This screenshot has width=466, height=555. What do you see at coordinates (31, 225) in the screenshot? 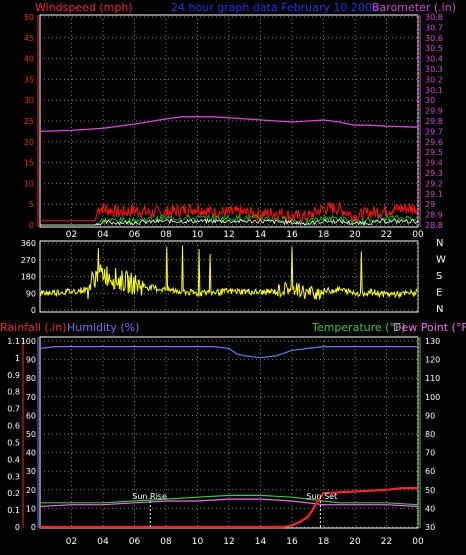
I see `wind-tick-label: 0` at bounding box center [31, 225].